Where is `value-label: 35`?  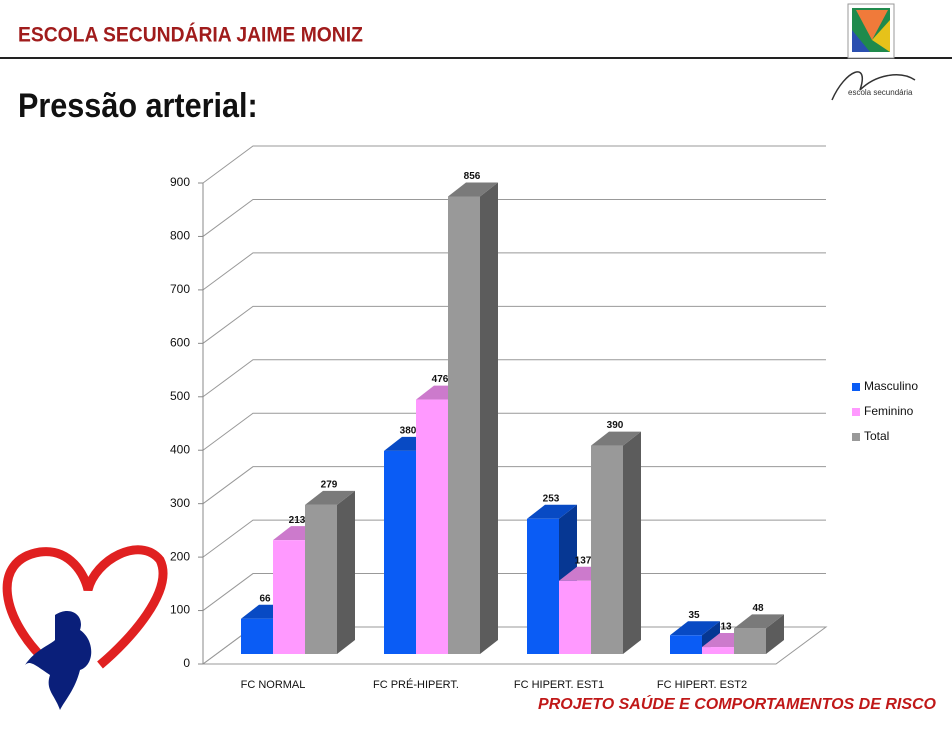 value-label: 35 is located at coordinates (694, 615).